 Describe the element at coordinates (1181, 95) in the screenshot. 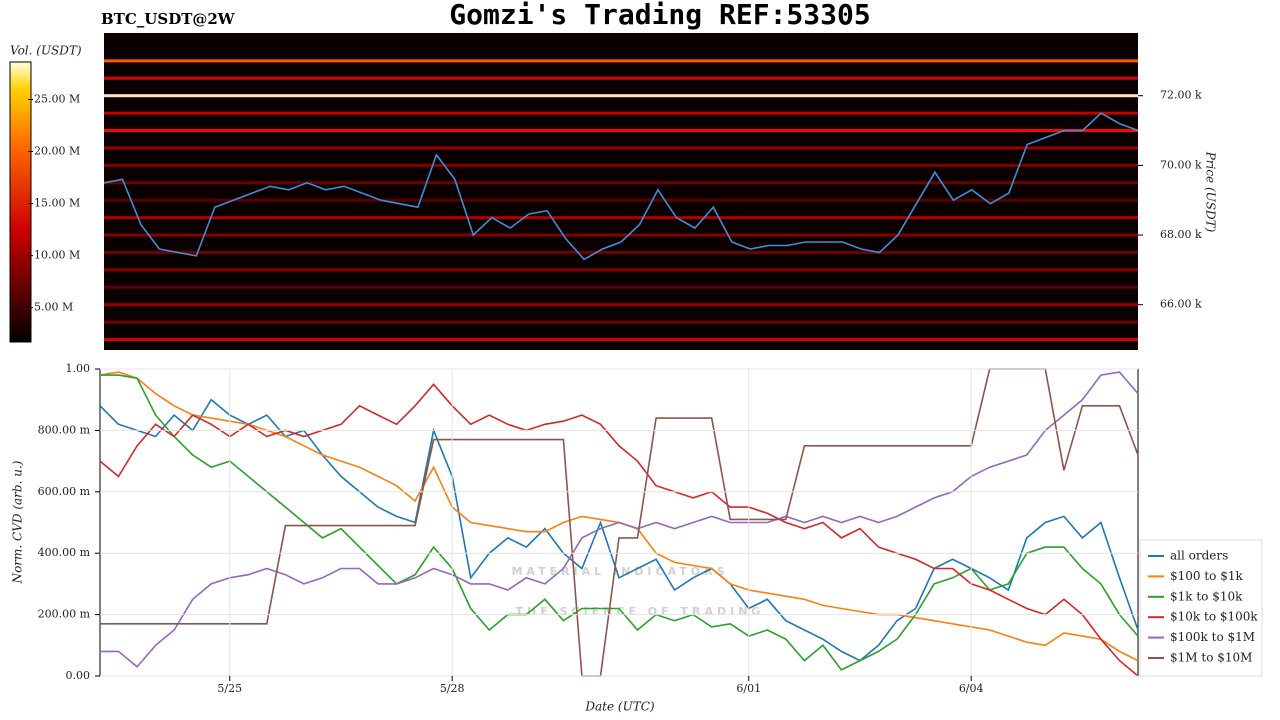

I see `y-tick-label: 72.00 k` at that location.